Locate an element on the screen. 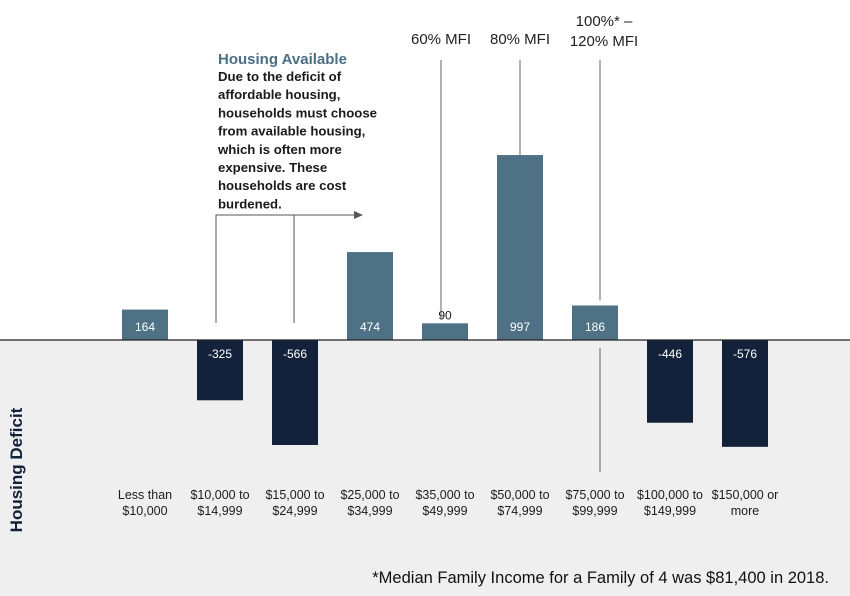  annotation-bracket is located at coordinates (285, 268).